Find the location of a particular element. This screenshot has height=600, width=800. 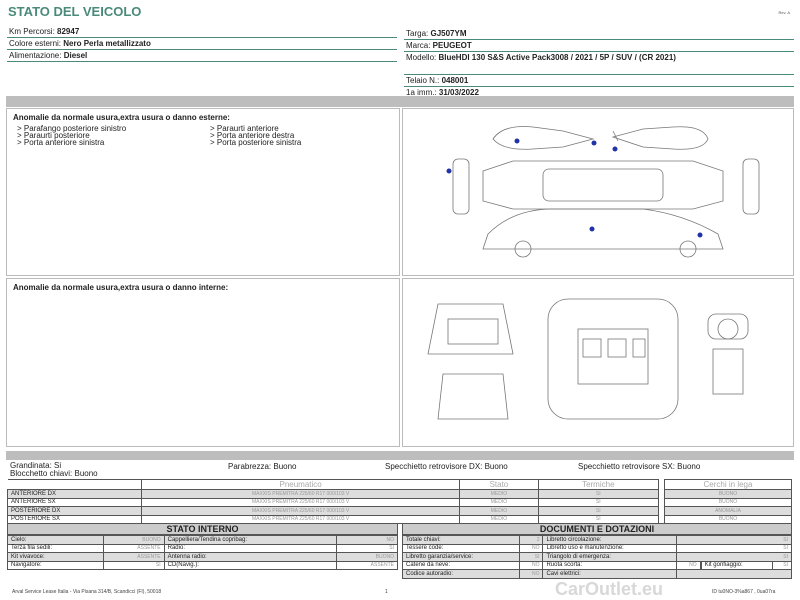

field-label: Tessere code: is located at coordinates (461, 548).